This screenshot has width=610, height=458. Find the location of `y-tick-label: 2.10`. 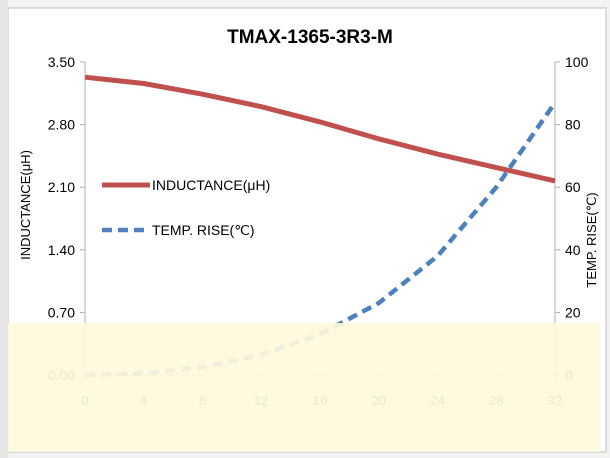

y-tick-label: 2.10 is located at coordinates (61, 187).